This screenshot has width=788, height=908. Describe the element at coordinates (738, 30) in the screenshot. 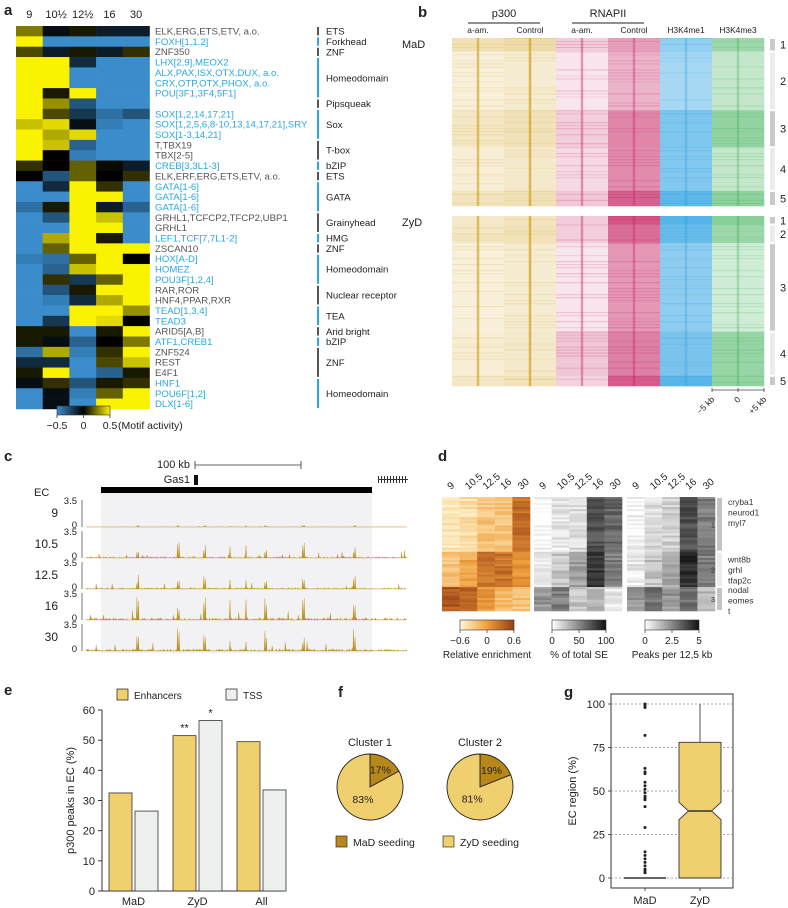

I see `column-label: H3K4me3` at that location.